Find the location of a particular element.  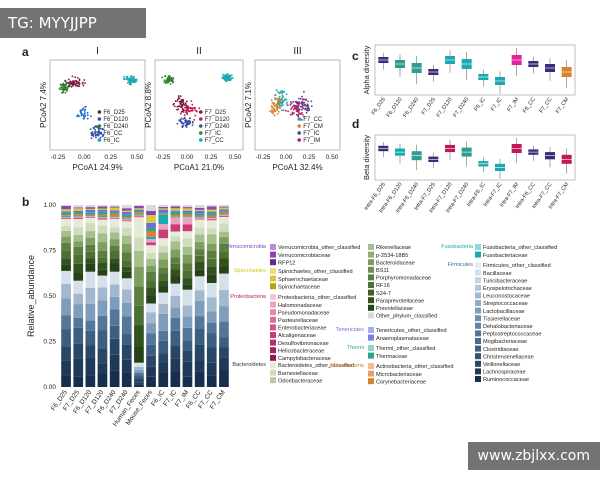

legend-taxon-label: Porphyromonadaceae is located at coordinates (403, 279).